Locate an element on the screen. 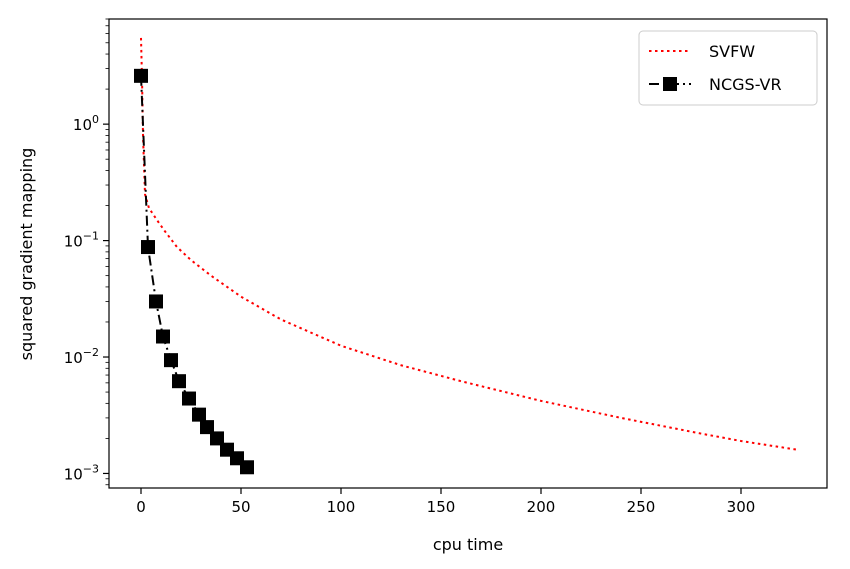  y-axis-label: squared gradient mapping is located at coordinates (26, 254).